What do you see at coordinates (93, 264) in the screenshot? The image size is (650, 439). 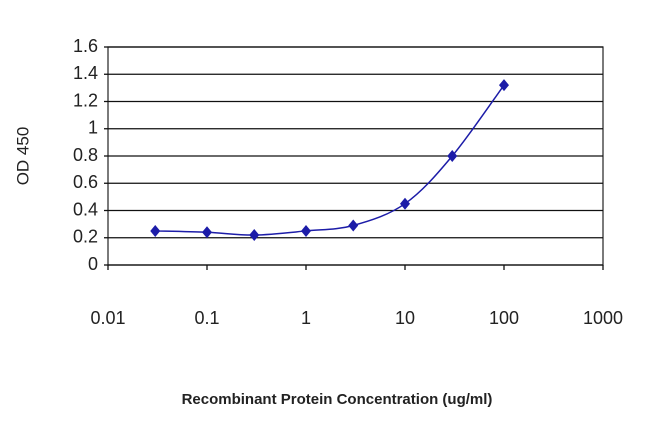 I see `y-tick-label: 0` at bounding box center [93, 264].